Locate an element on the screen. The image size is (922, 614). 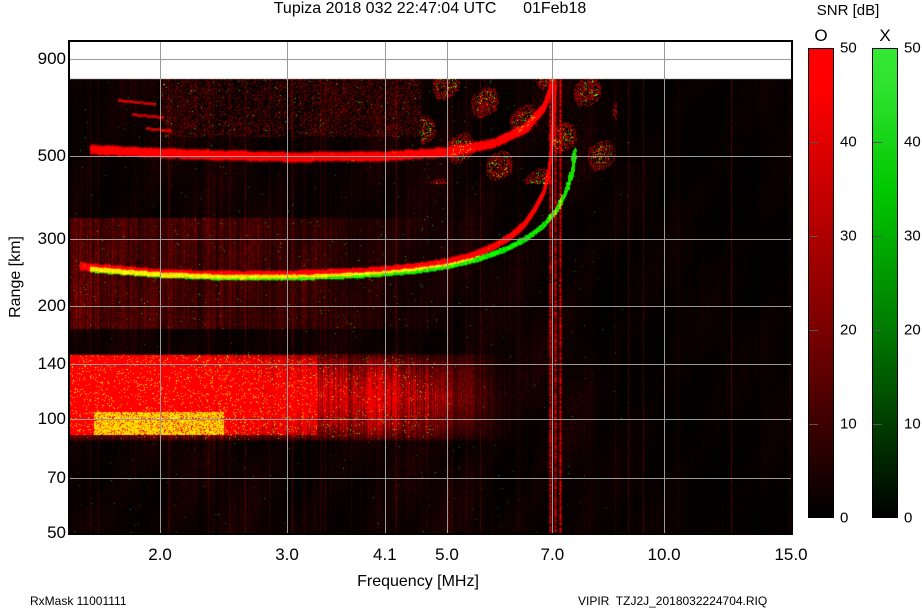
y-tick-label: 500 is located at coordinates (51, 155).